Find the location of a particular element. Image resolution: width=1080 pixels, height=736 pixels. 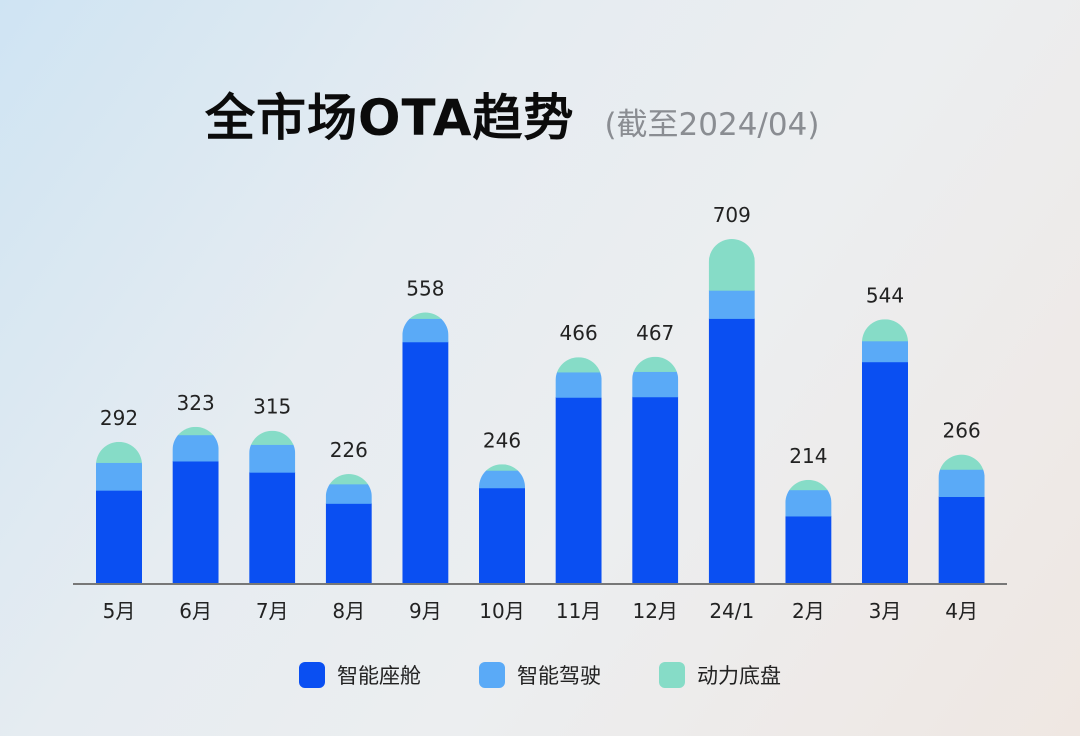

chart-header: 全市场OTA趋势 (截至2024/04) is located at coordinates (512, 114).